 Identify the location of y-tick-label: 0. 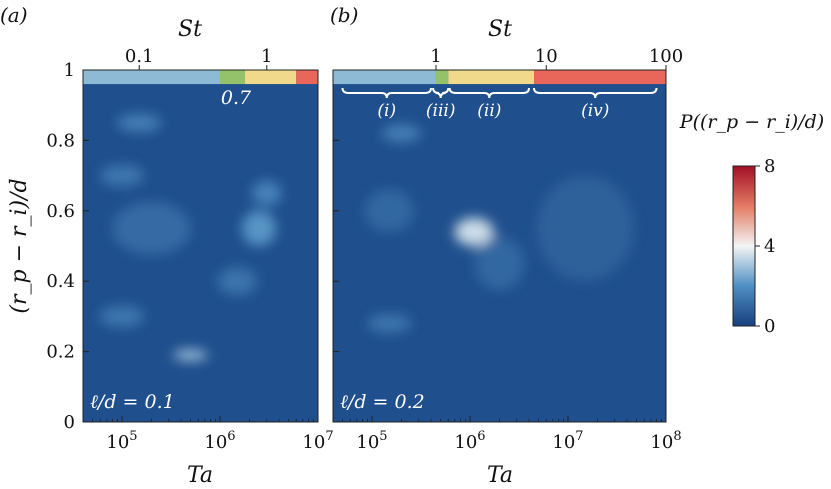
(69, 422).